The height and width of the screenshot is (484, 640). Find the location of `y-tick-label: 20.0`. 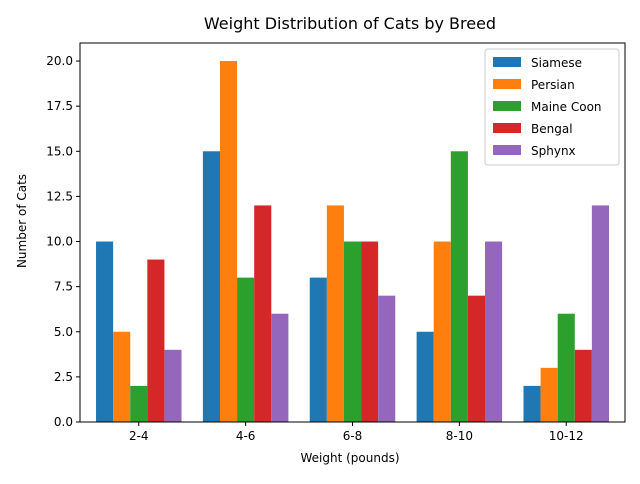

y-tick-label: 20.0 is located at coordinates (59, 61).